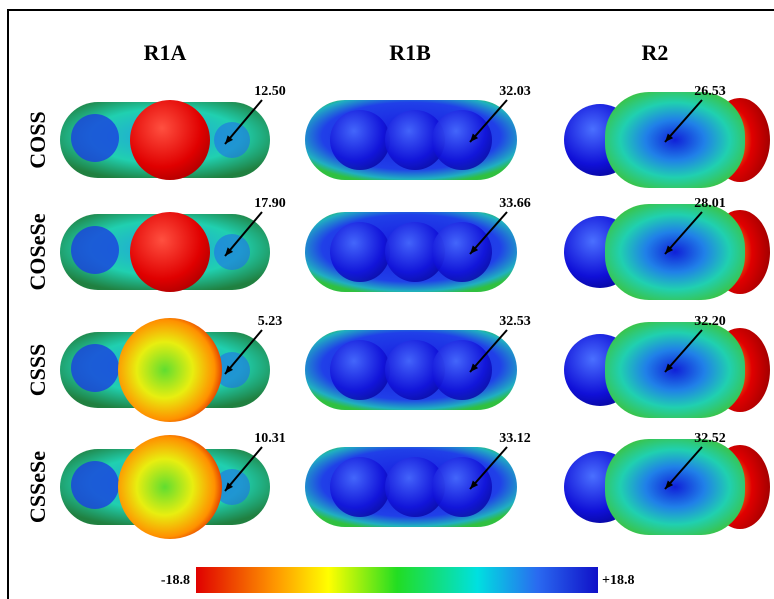 The width and height of the screenshot is (774, 599). Describe the element at coordinates (37, 251) in the screenshot. I see `row-label: COSeSe` at that location.